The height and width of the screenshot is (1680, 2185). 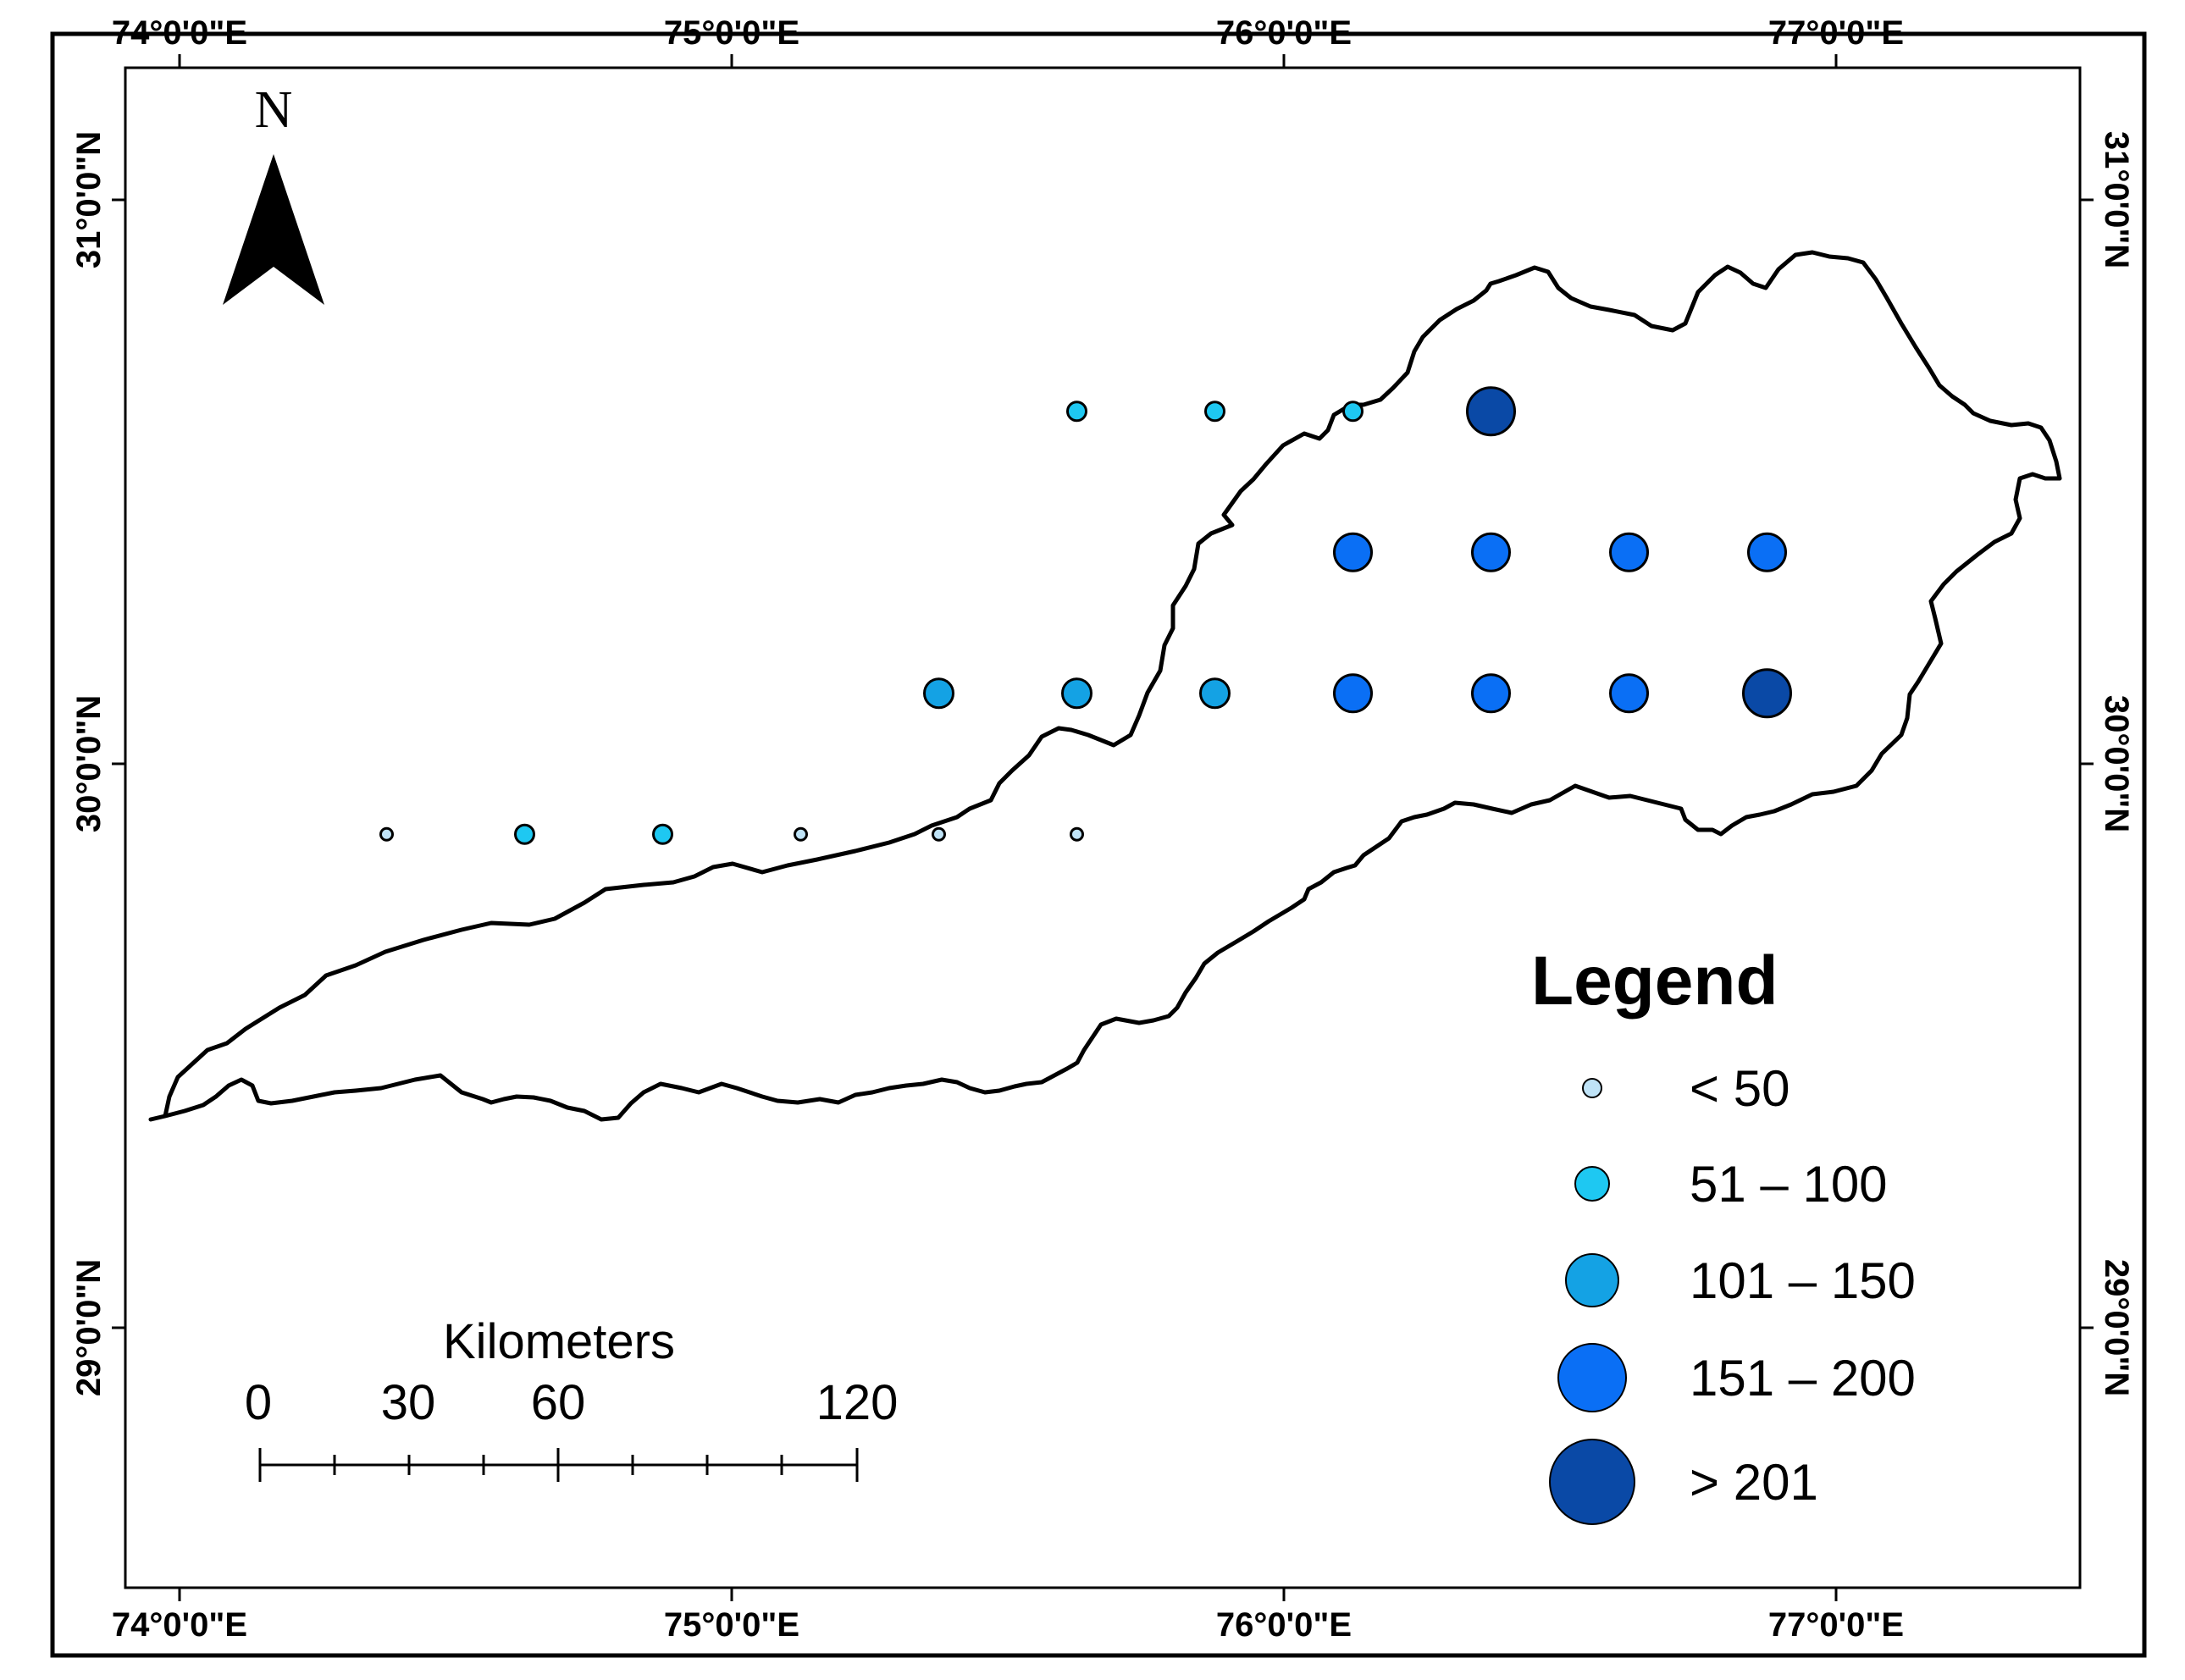 What do you see at coordinates (1836, 1625) in the screenshot?
I see `lon-label-bottom: 77°0'0"E` at bounding box center [1836, 1625].